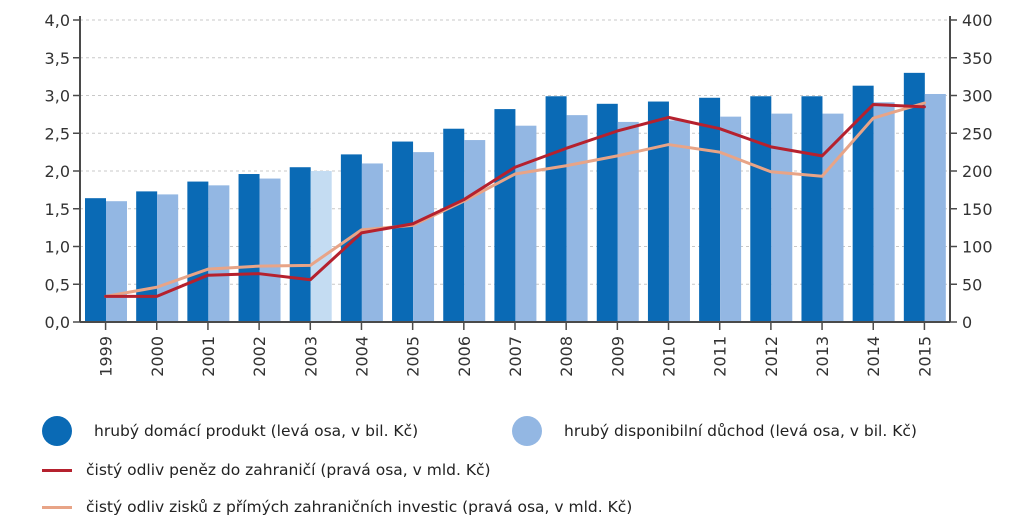 The height and width of the screenshot is (528, 1019). What do you see at coordinates (413, 356) in the screenshot?
I see `x-tick-label: 2005` at bounding box center [413, 356].